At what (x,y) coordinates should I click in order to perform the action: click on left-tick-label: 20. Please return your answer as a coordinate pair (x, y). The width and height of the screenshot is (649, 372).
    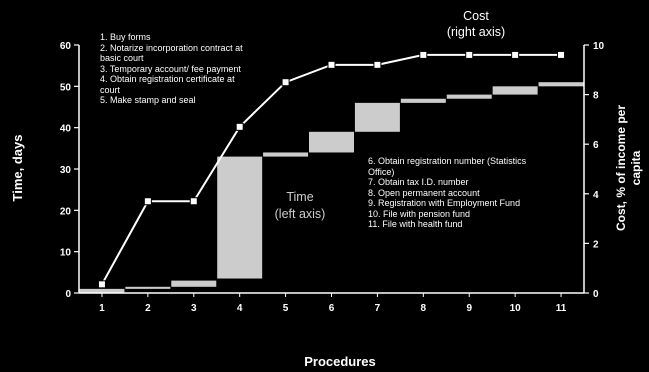
    Looking at the image, I should click on (66, 211).